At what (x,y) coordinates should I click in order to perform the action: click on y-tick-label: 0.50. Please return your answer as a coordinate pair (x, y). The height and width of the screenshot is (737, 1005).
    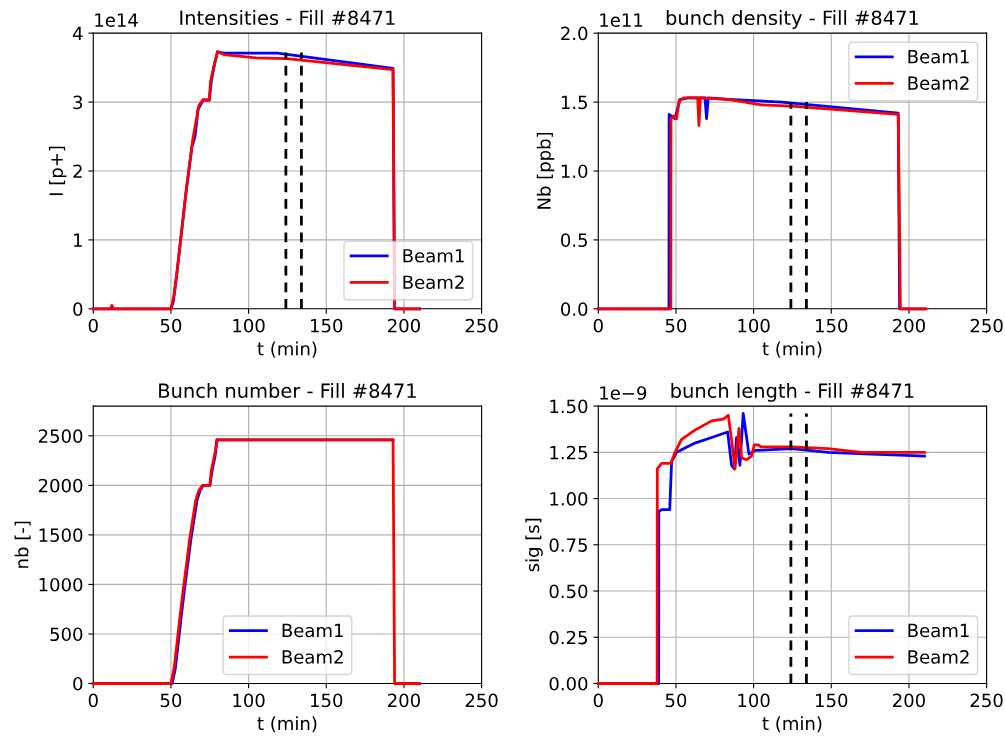
    Looking at the image, I should click on (568, 591).